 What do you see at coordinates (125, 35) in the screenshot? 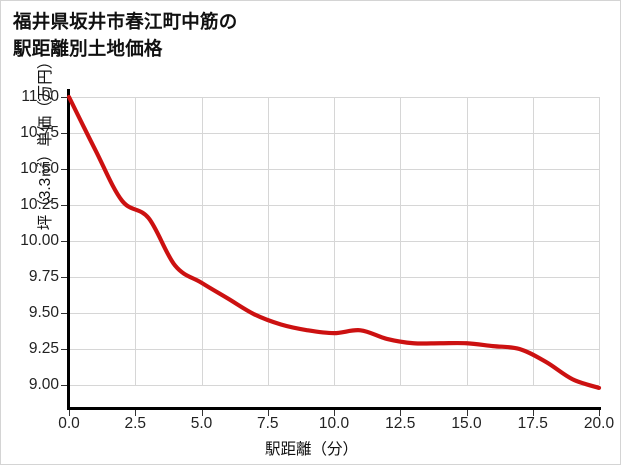
I see `chart-title: 福井県坂井市春江町中筋の 駅距離別土地価格` at bounding box center [125, 35].